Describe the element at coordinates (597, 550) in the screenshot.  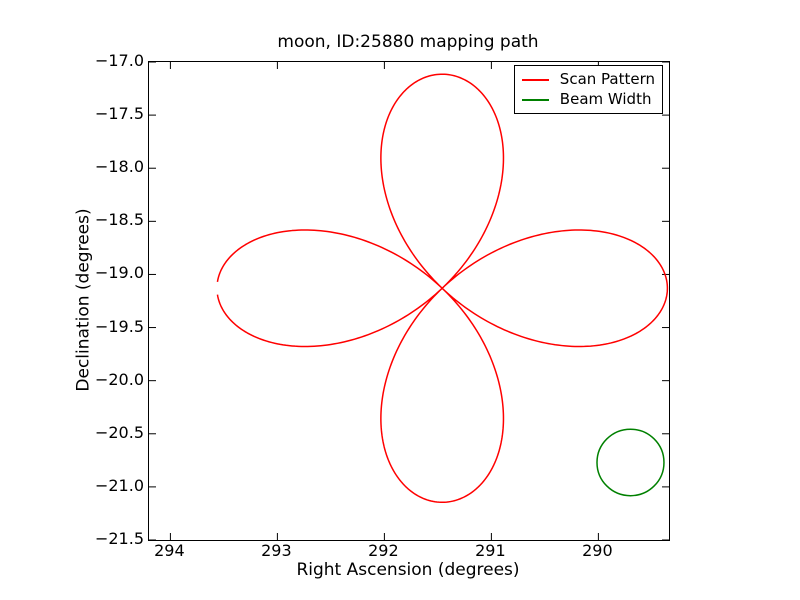
I see `x-tick-label: 290` at that location.